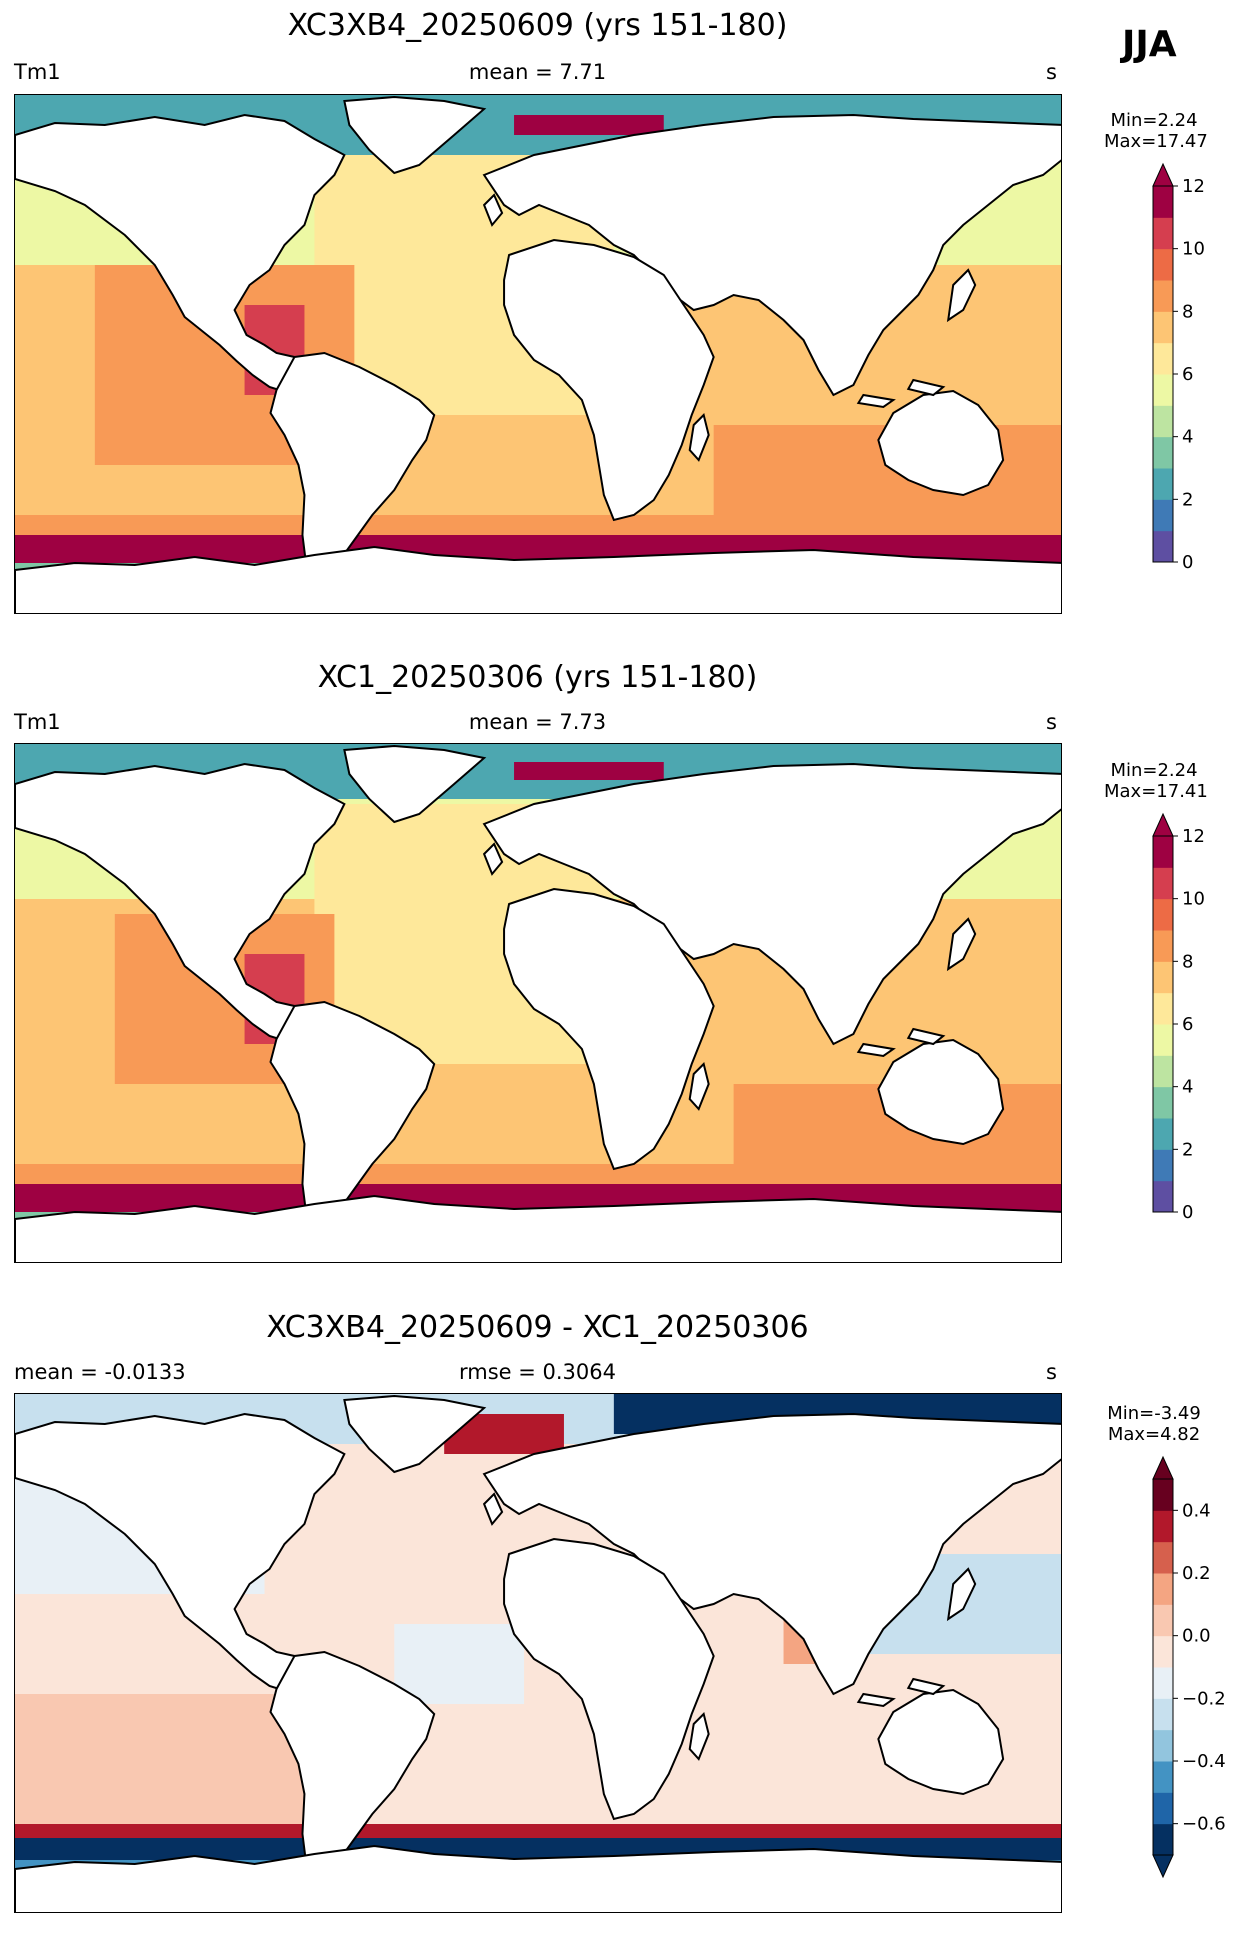  Describe the element at coordinates (1156, 141) in the screenshot. I see `colorbar-max: Max=17.47` at that location.